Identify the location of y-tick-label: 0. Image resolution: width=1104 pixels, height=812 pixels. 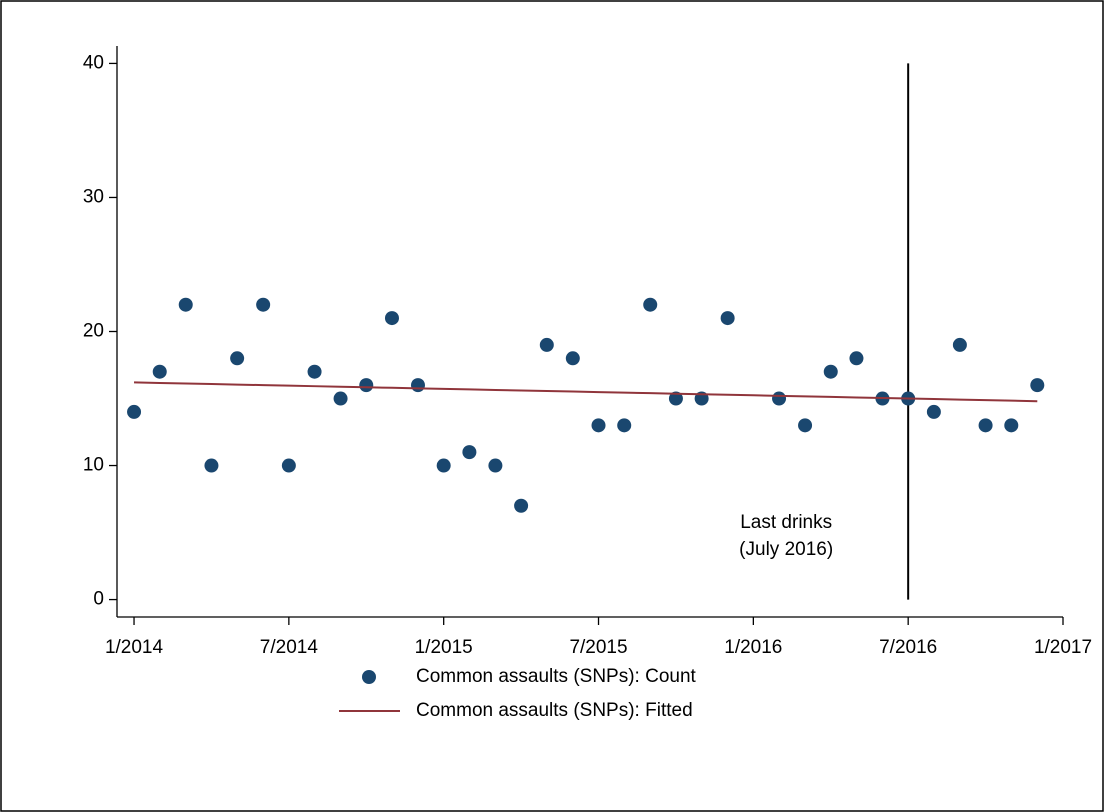
(98, 599).